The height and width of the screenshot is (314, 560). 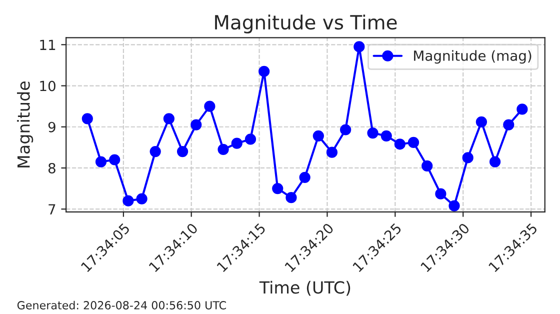 What do you see at coordinates (48, 45) in the screenshot?
I see `y-tick-label: 11` at bounding box center [48, 45].